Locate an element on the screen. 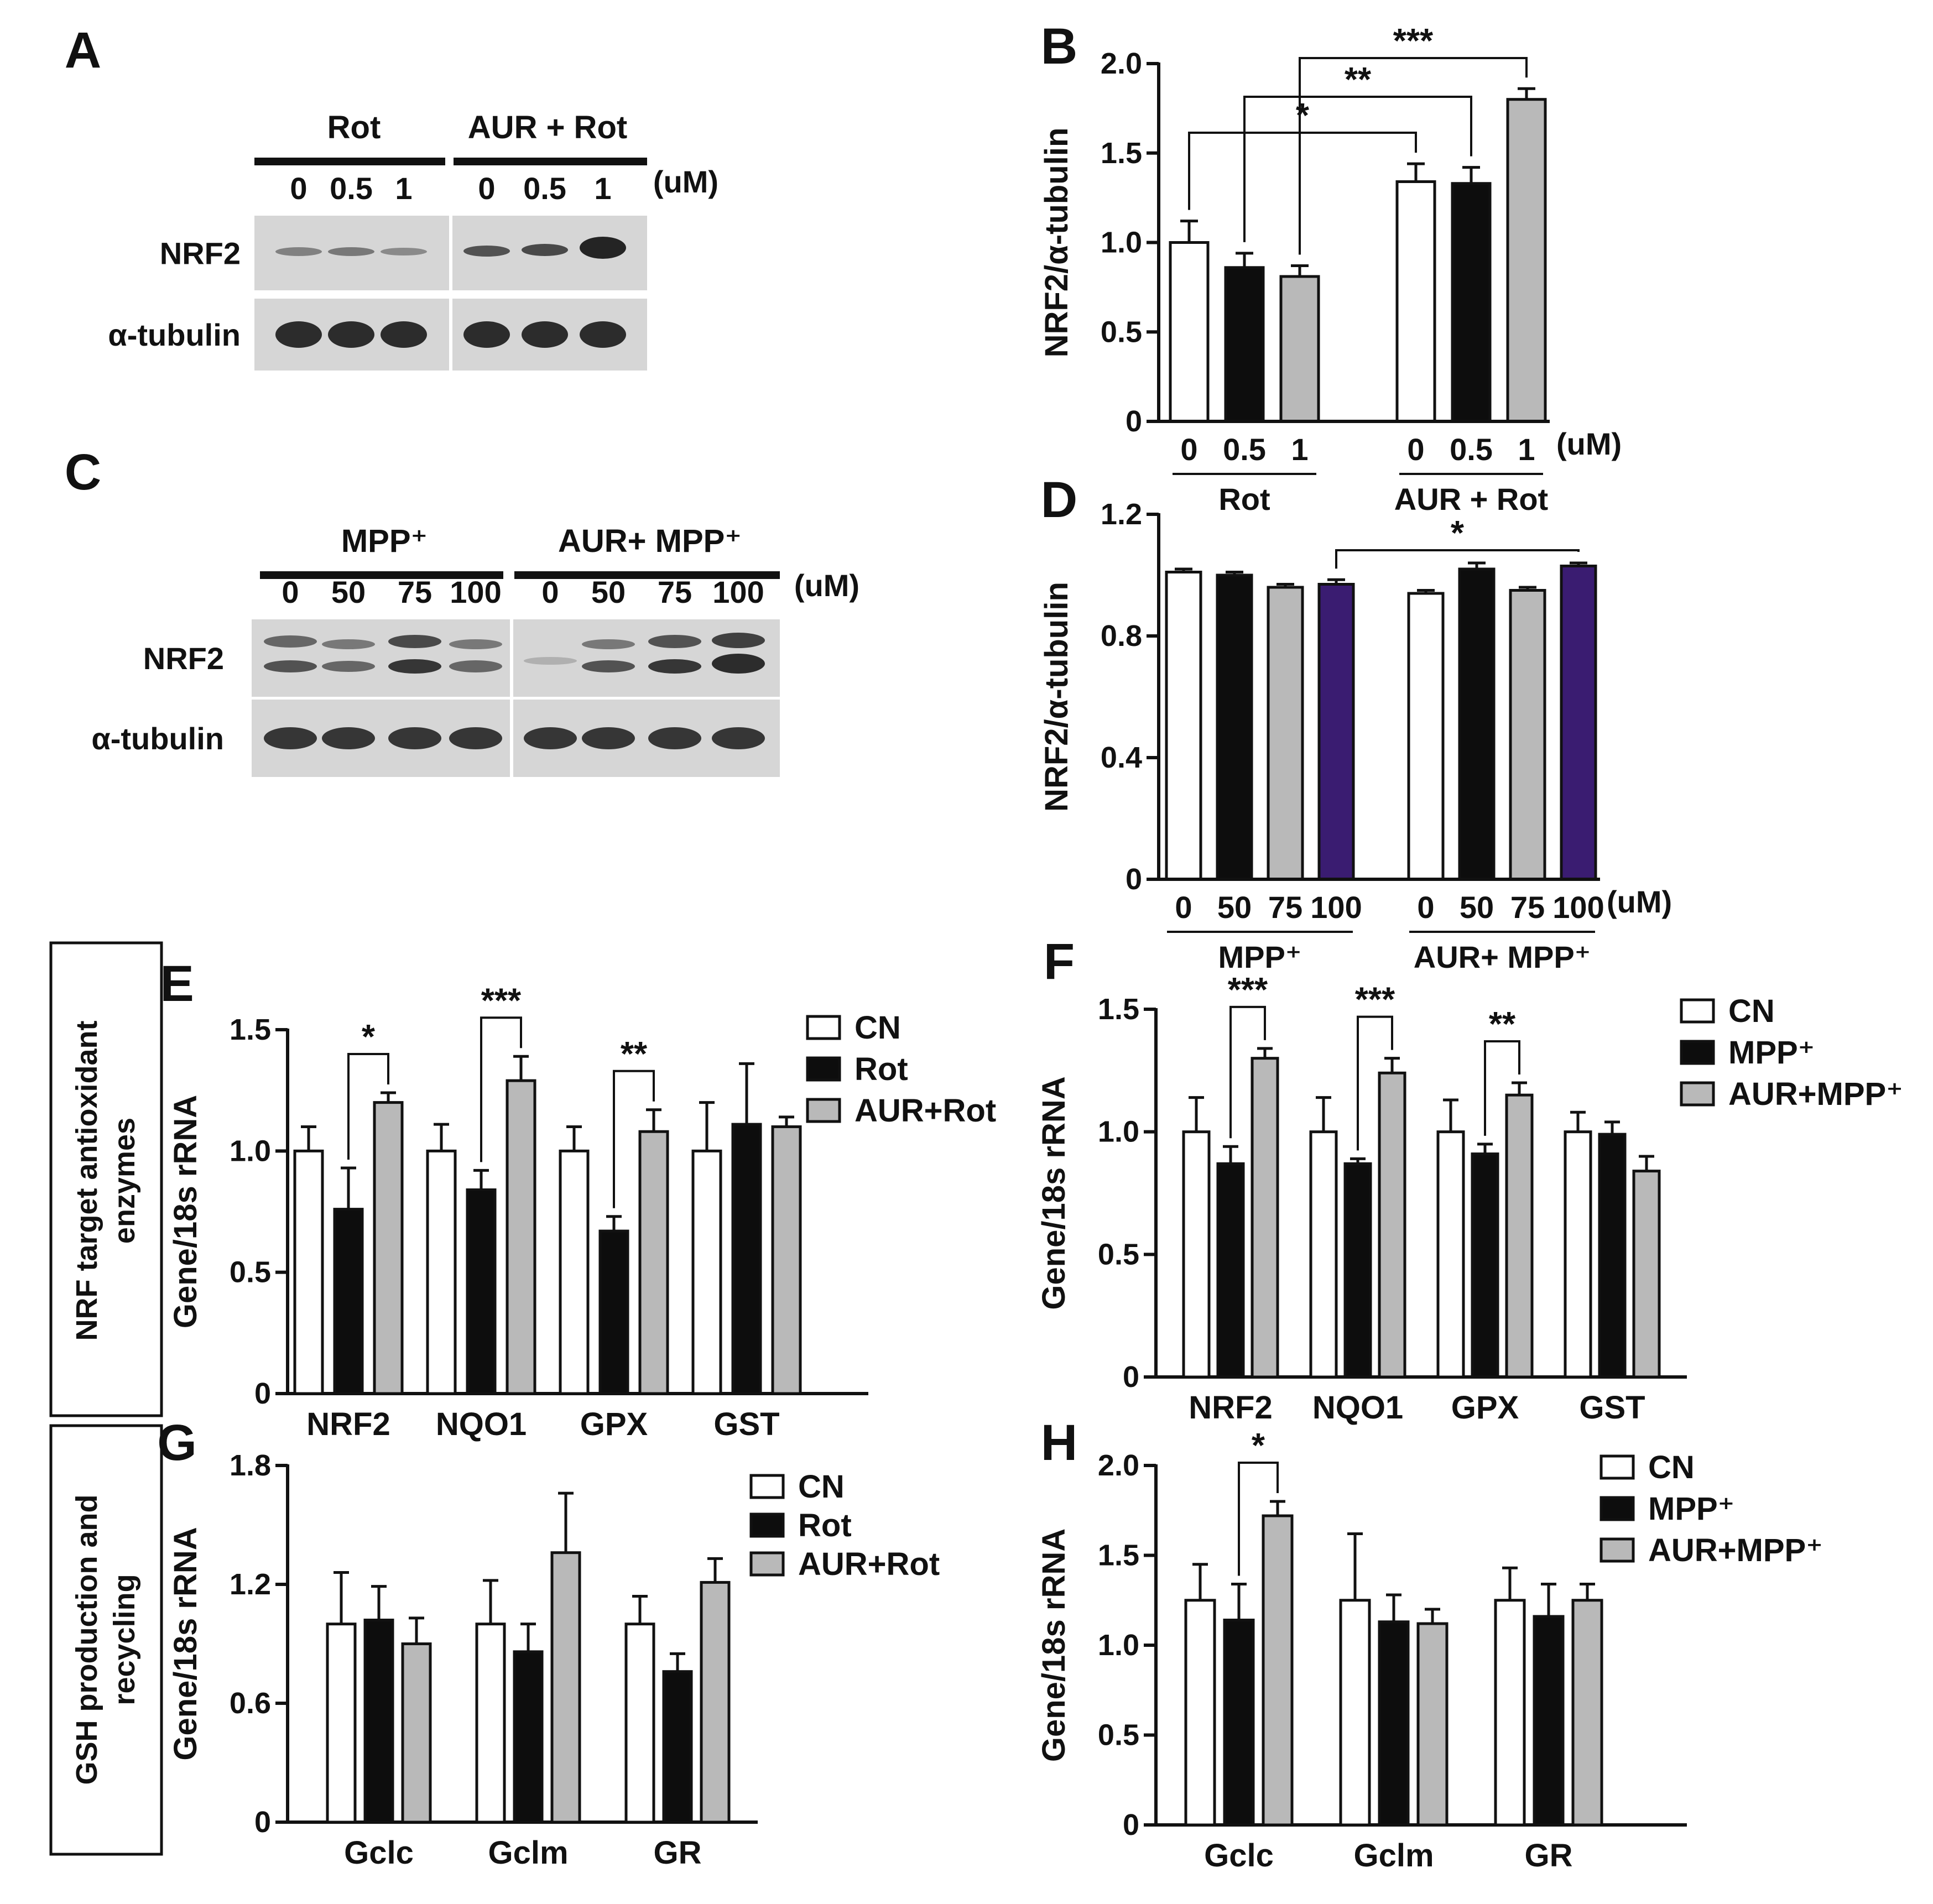  group-label: AUR + Rot is located at coordinates (1471, 500).